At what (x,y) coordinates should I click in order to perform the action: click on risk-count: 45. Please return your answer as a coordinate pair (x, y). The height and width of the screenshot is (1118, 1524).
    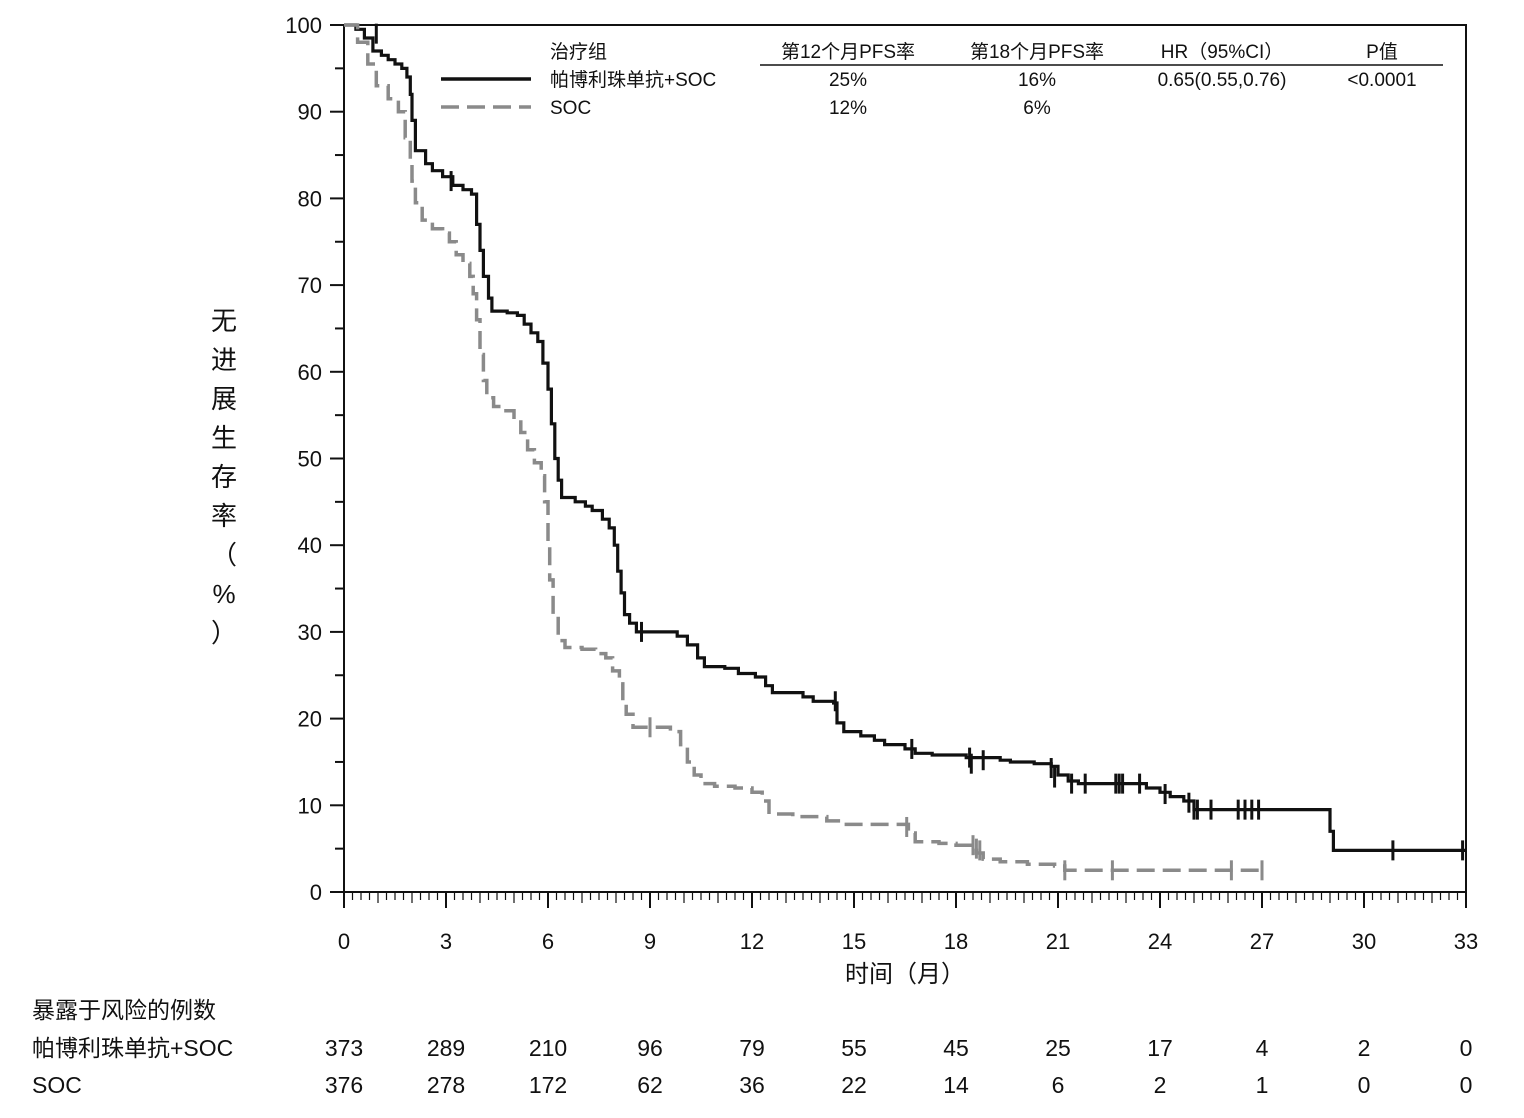
    Looking at the image, I should click on (956, 1048).